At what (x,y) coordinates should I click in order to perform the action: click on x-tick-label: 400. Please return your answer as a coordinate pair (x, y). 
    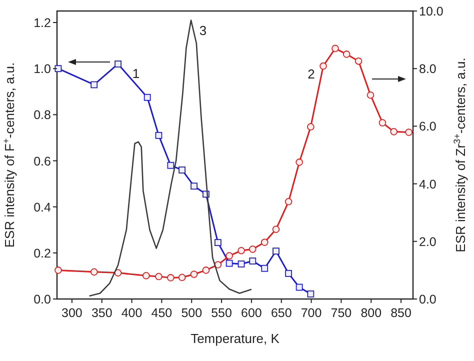
    Looking at the image, I should click on (131, 313).